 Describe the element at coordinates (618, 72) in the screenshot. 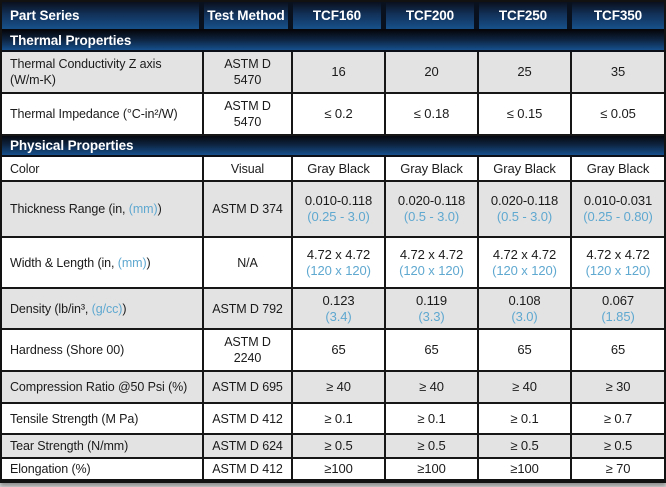

I see `value-tcf350: 35` at that location.